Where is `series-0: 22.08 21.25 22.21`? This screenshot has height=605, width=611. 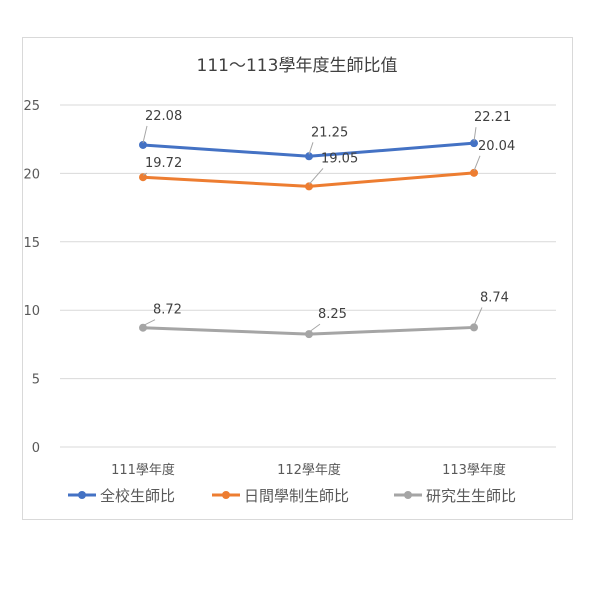 series-0: 22.08 21.25 22.21 is located at coordinates (325, 135).